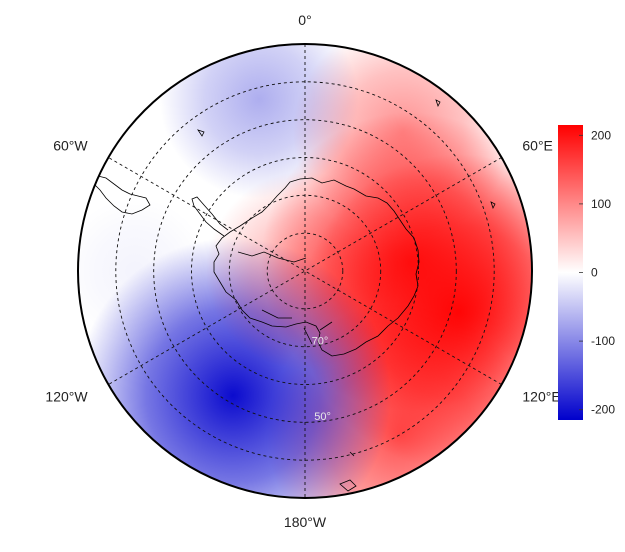 The width and height of the screenshot is (625, 552). What do you see at coordinates (304, 20) in the screenshot?
I see `longitude-label: 0°` at bounding box center [304, 20].